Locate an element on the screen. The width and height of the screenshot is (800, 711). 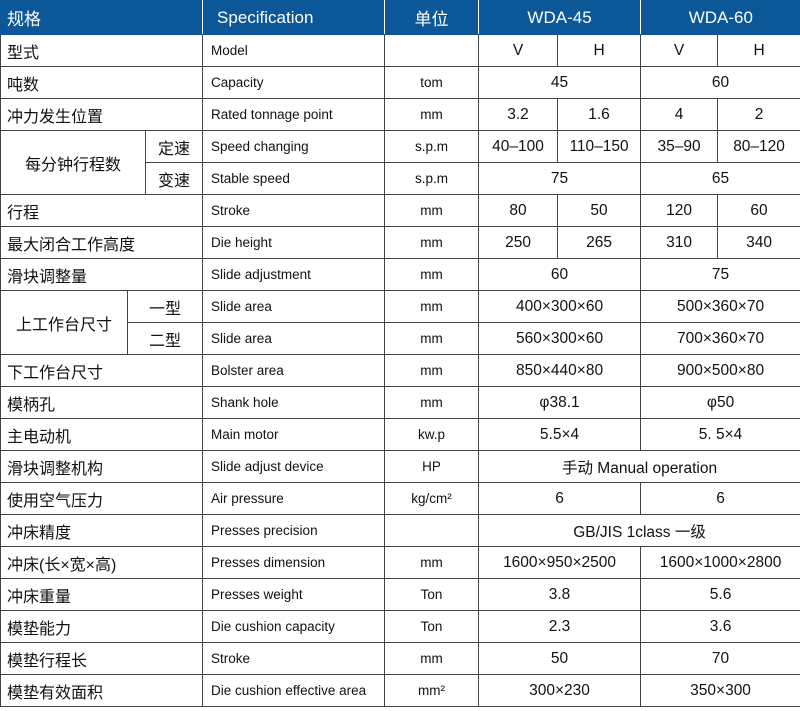
row-value: 5.5×4 is located at coordinates (560, 434).